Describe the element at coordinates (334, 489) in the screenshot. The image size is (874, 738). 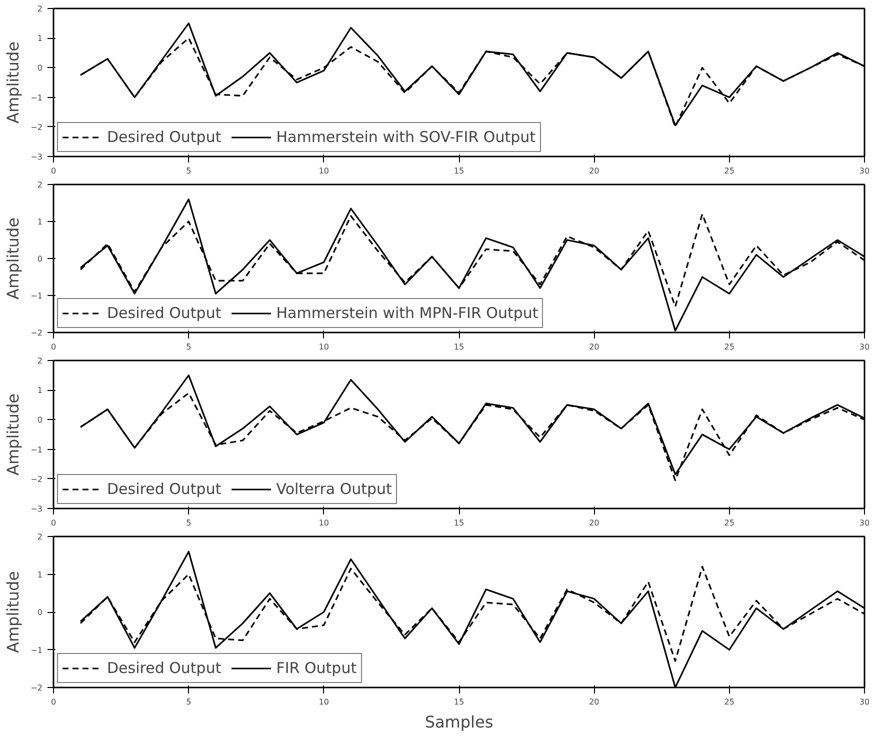
I see `legend-label: Volterra Output` at that location.